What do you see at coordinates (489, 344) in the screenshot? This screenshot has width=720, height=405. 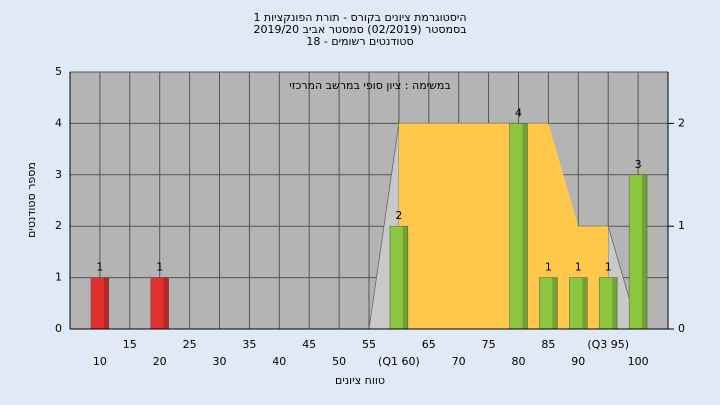 I see `x-tick-label: 75` at bounding box center [489, 344].